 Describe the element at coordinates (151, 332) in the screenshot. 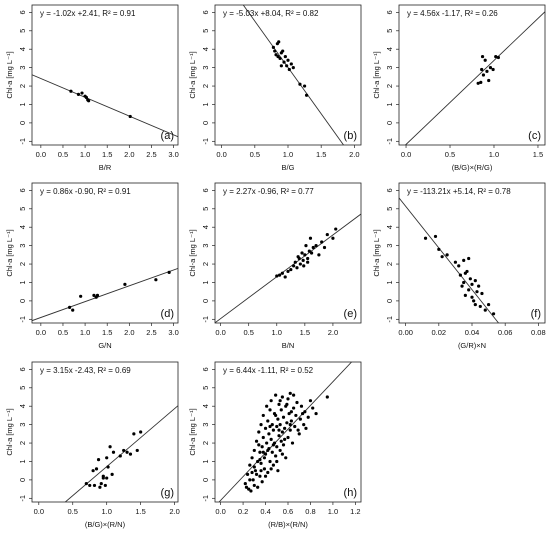

I see `x-tick-label: 2.5` at that location.